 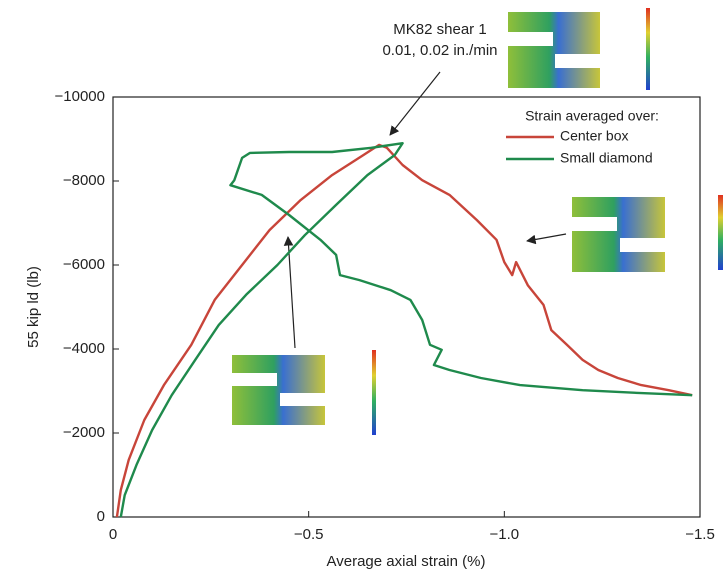 I want to click on x-tick-label: −1.5, so click(x=700, y=534).